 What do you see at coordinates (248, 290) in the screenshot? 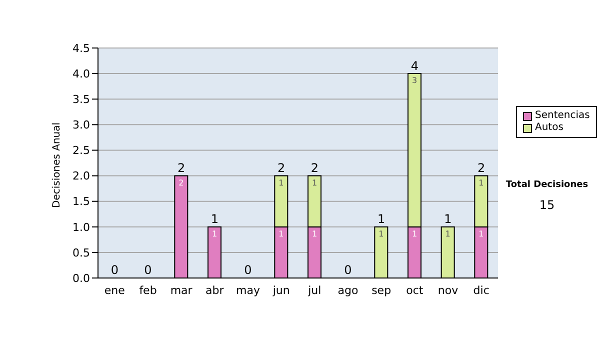
I see `x-tick-label: may` at bounding box center [248, 290].